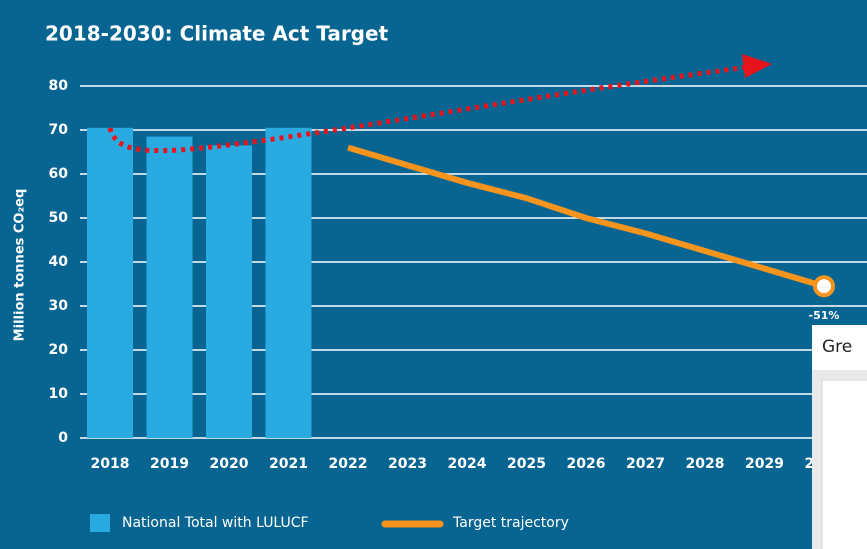  What do you see at coordinates (526, 464) in the screenshot?
I see `x-tick-label: 2025` at bounding box center [526, 464].